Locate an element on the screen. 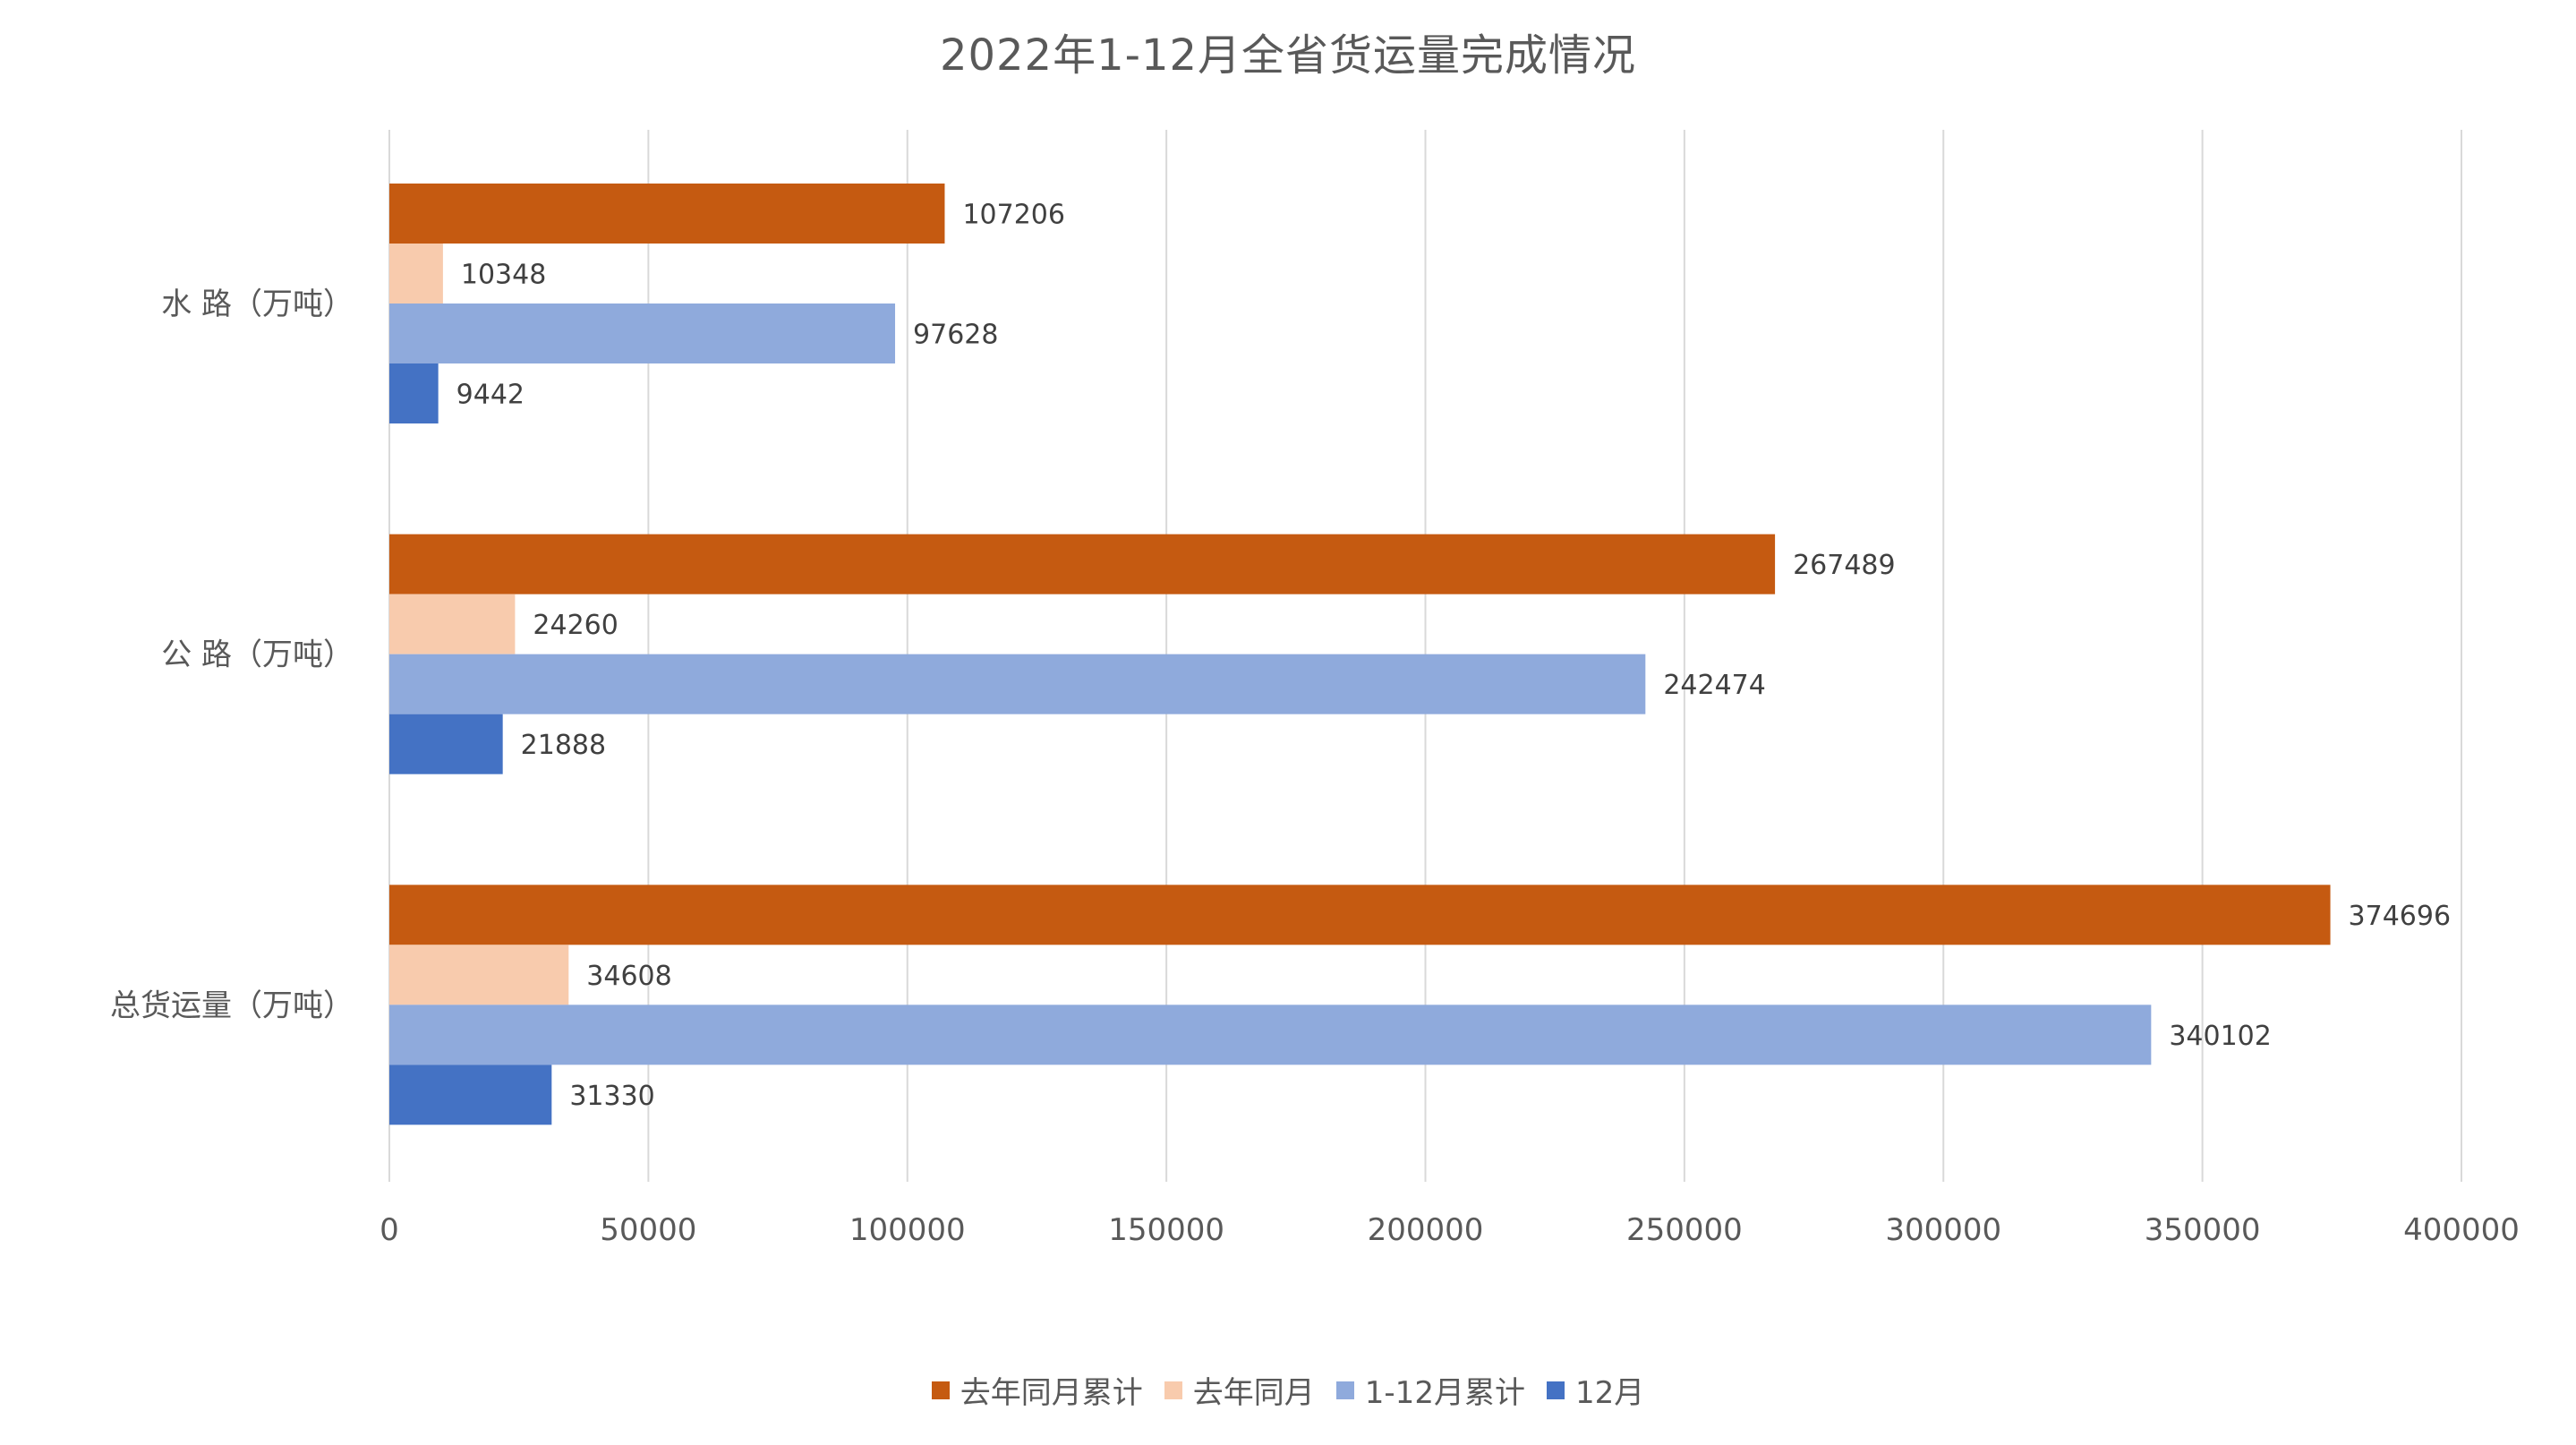  x-tick-label: 100000 is located at coordinates (907, 1230).